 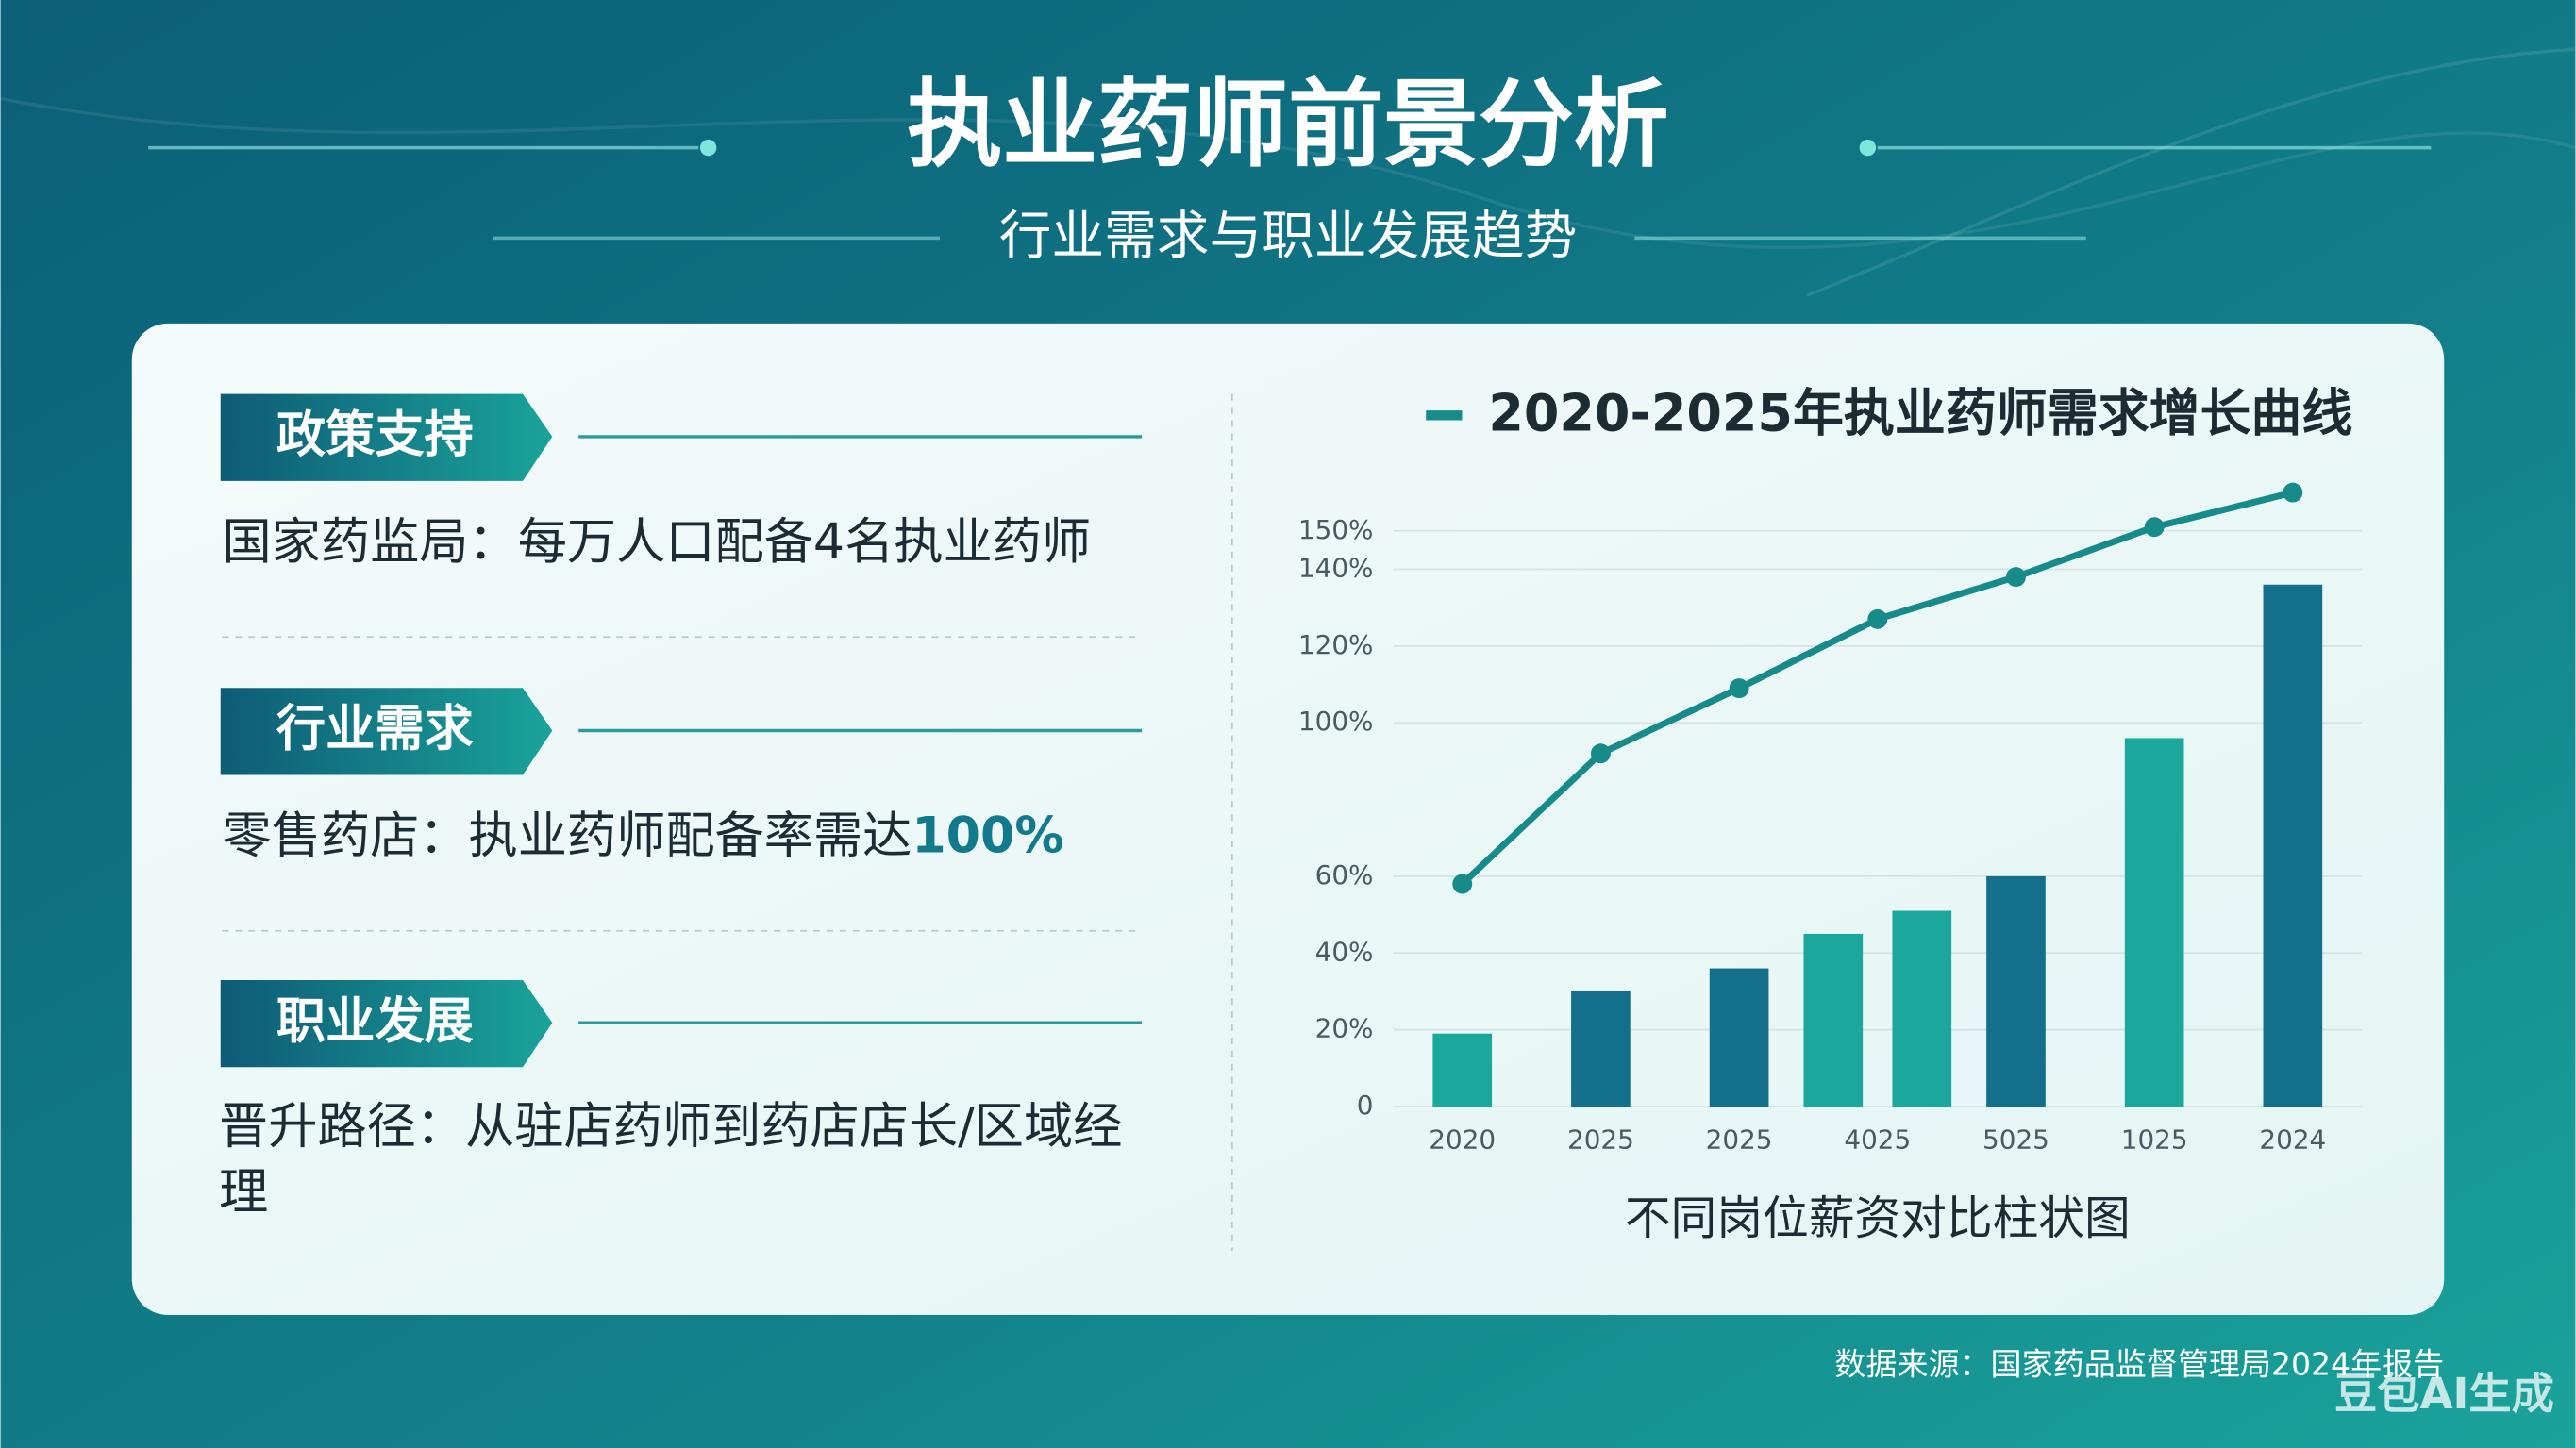 What do you see at coordinates (375, 1022) in the screenshot?
I see `tag: 职业发展` at bounding box center [375, 1022].